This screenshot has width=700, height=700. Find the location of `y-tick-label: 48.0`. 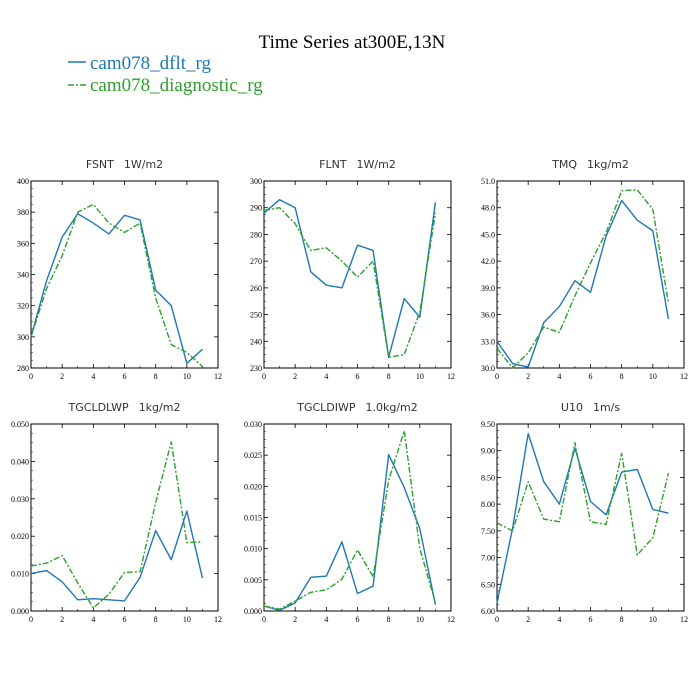

y-tick-label: 48.0 is located at coordinates (488, 208).